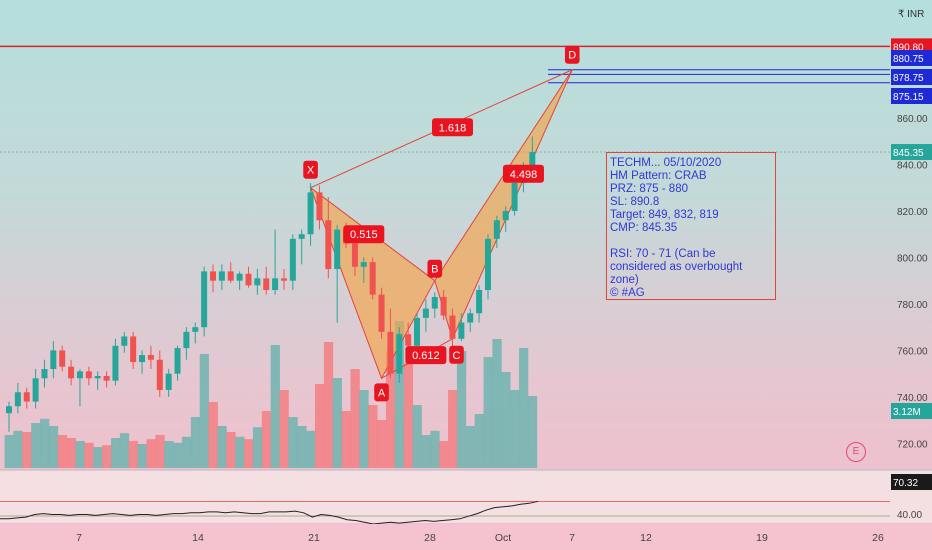 Image resolution: width=932 pixels, height=550 pixels. Describe the element at coordinates (466, 537) in the screenshot. I see `date-axis-bg` at that location.